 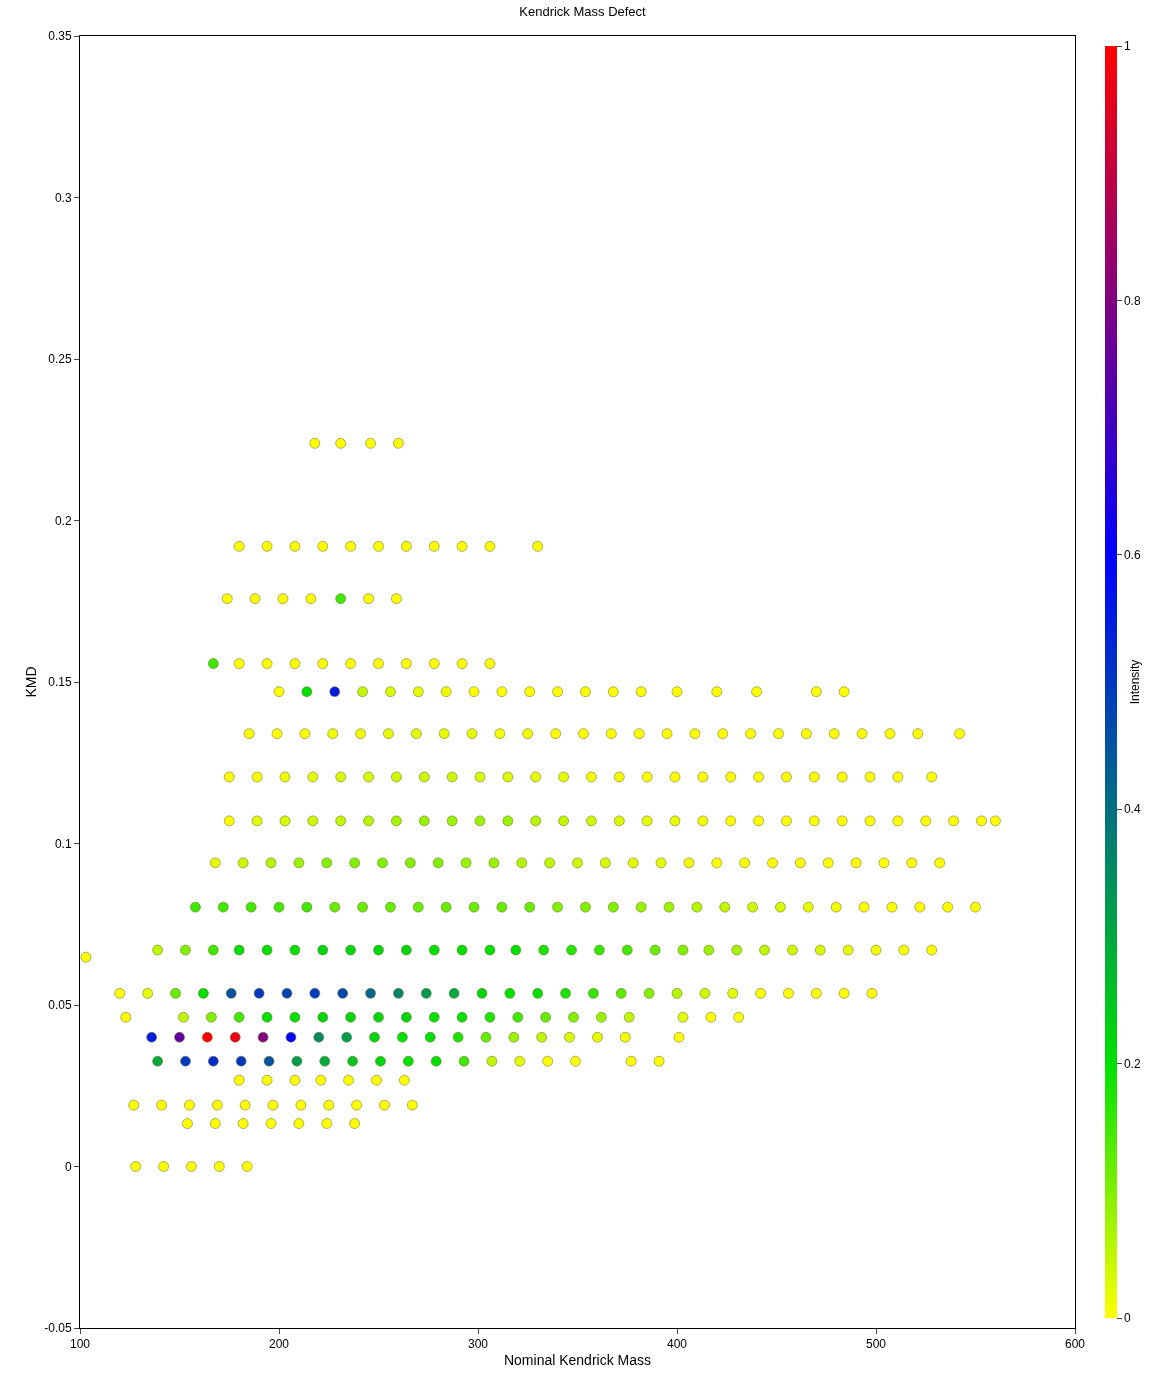 I want to click on color-bar-label: 0.2, so click(x=1132, y=1063).